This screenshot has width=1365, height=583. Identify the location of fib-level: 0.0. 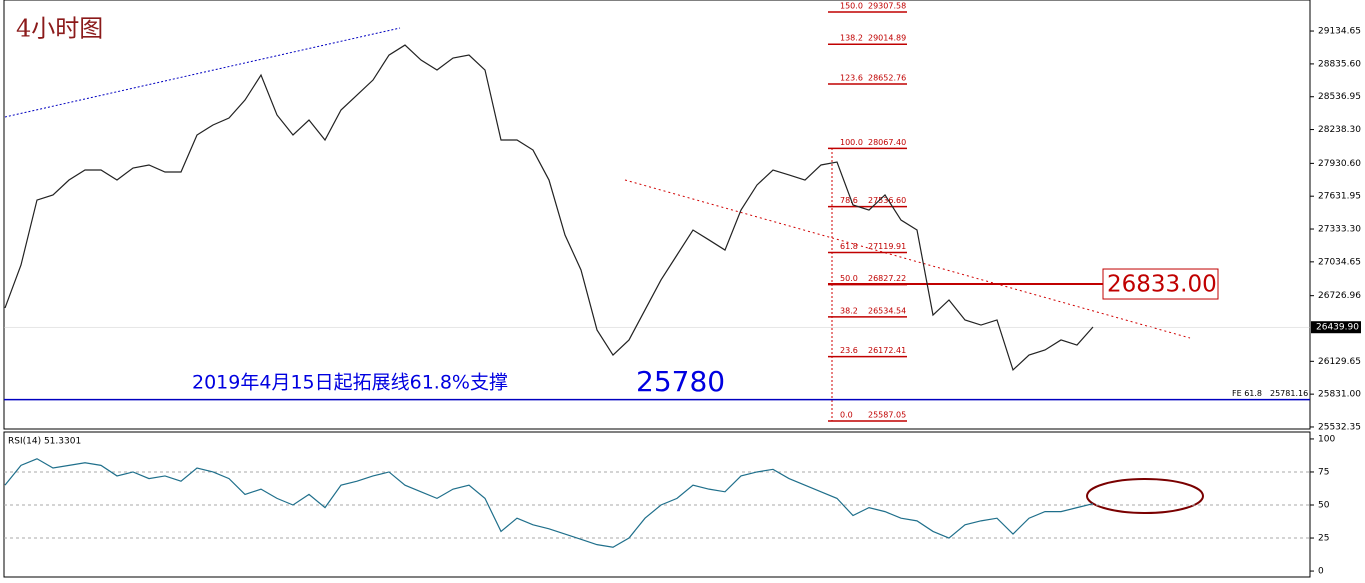
(846, 414).